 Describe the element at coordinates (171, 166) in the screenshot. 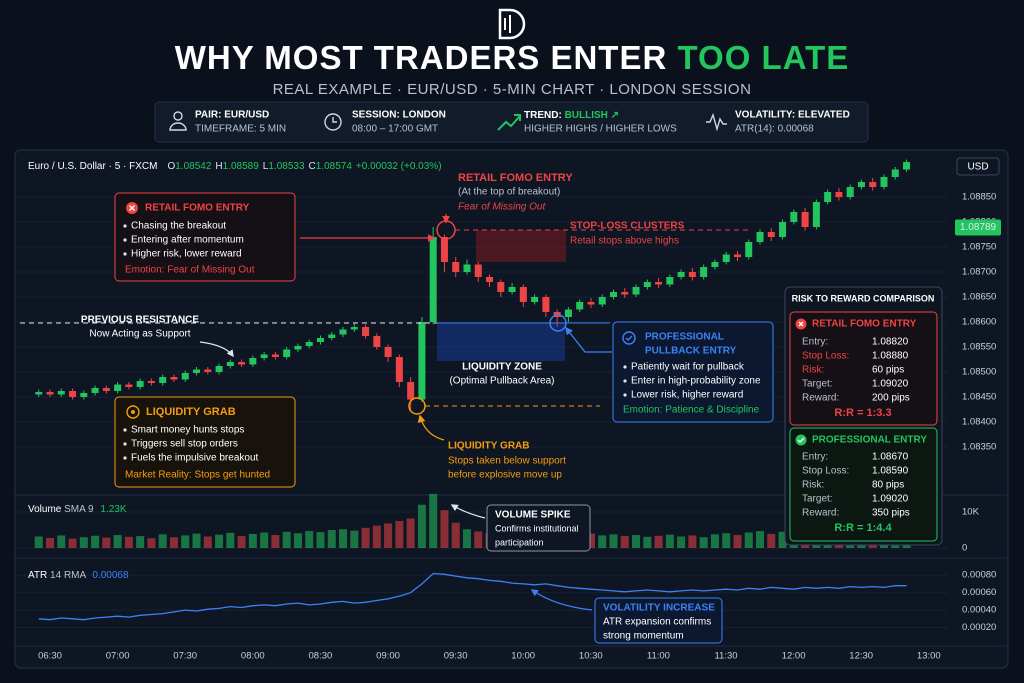

I see `o-key: O` at that location.